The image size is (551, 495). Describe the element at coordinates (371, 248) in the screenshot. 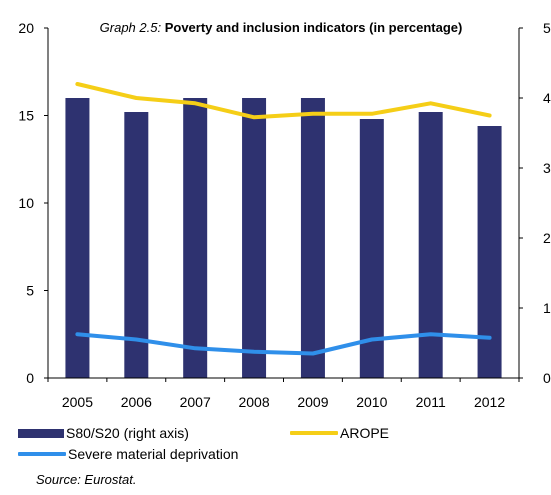

I see `bar-2010` at that location.